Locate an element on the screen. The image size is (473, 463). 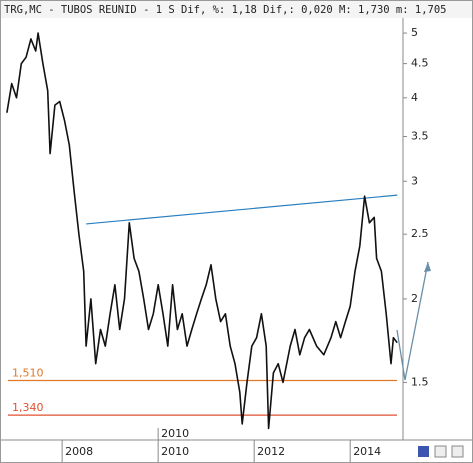
drawn-arrow is located at coordinates (412, 321).